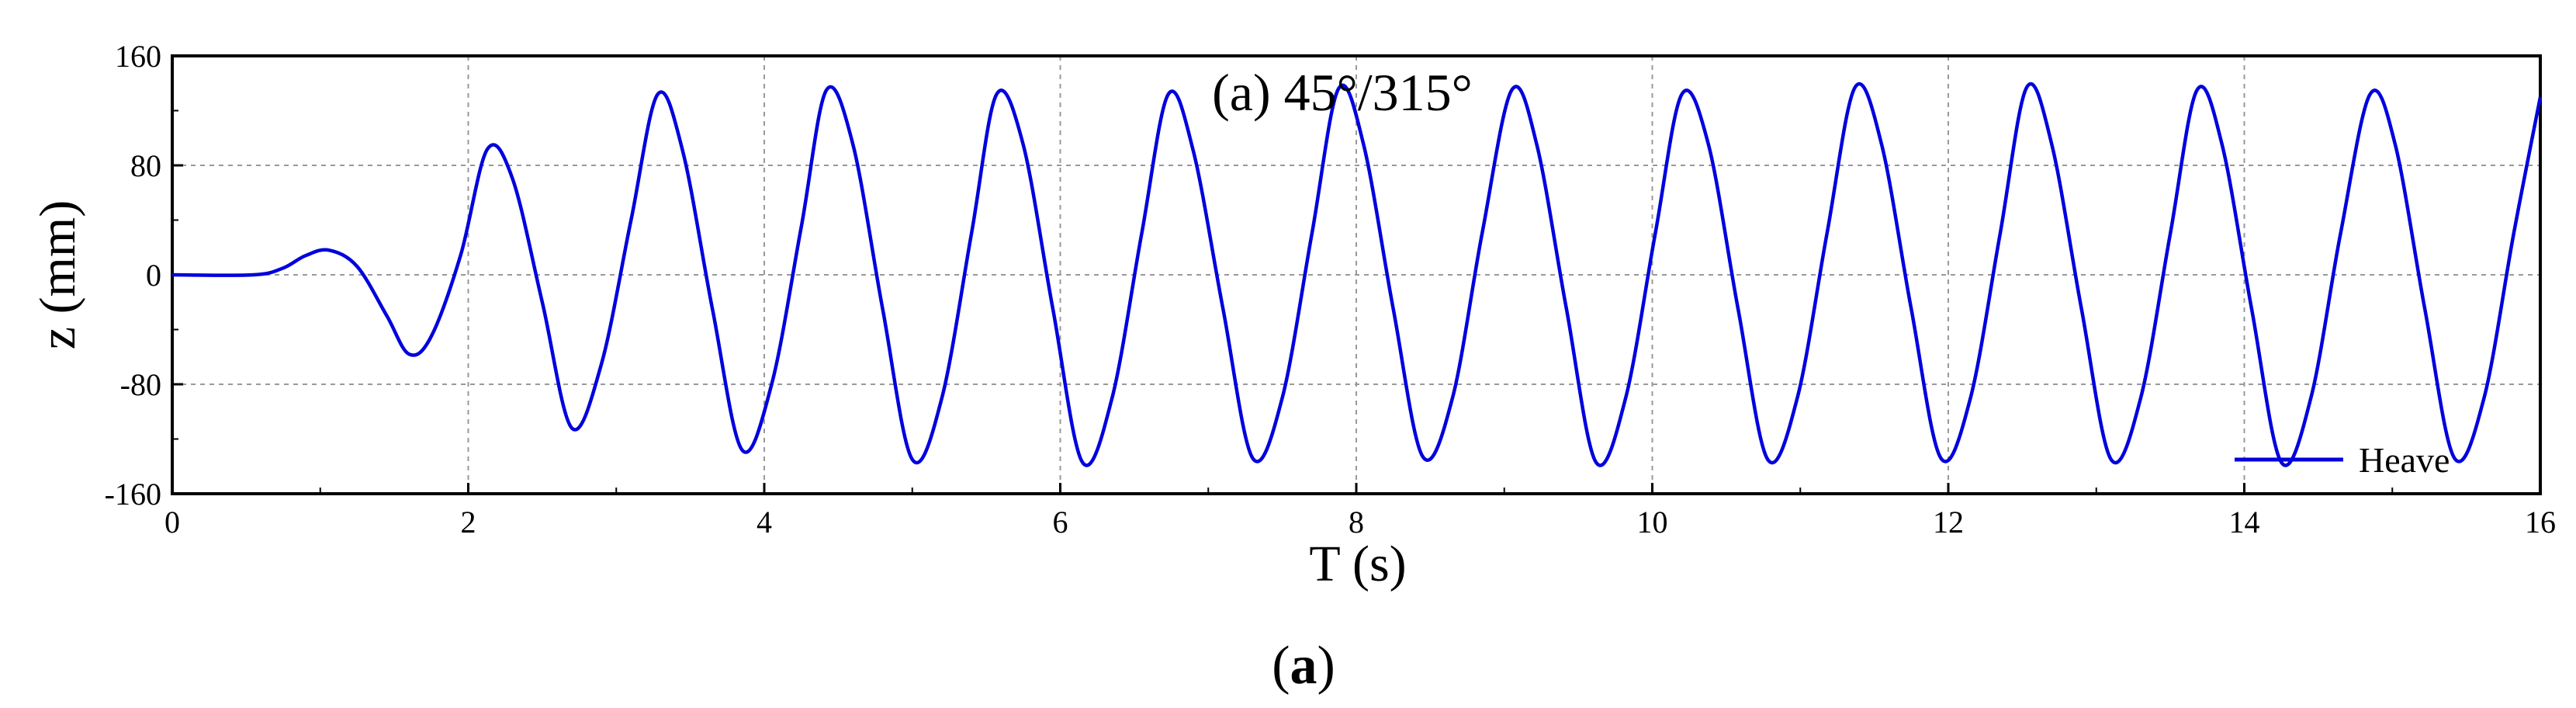 The image size is (2576, 708). I want to click on y-tick-label: 0, so click(153, 275).